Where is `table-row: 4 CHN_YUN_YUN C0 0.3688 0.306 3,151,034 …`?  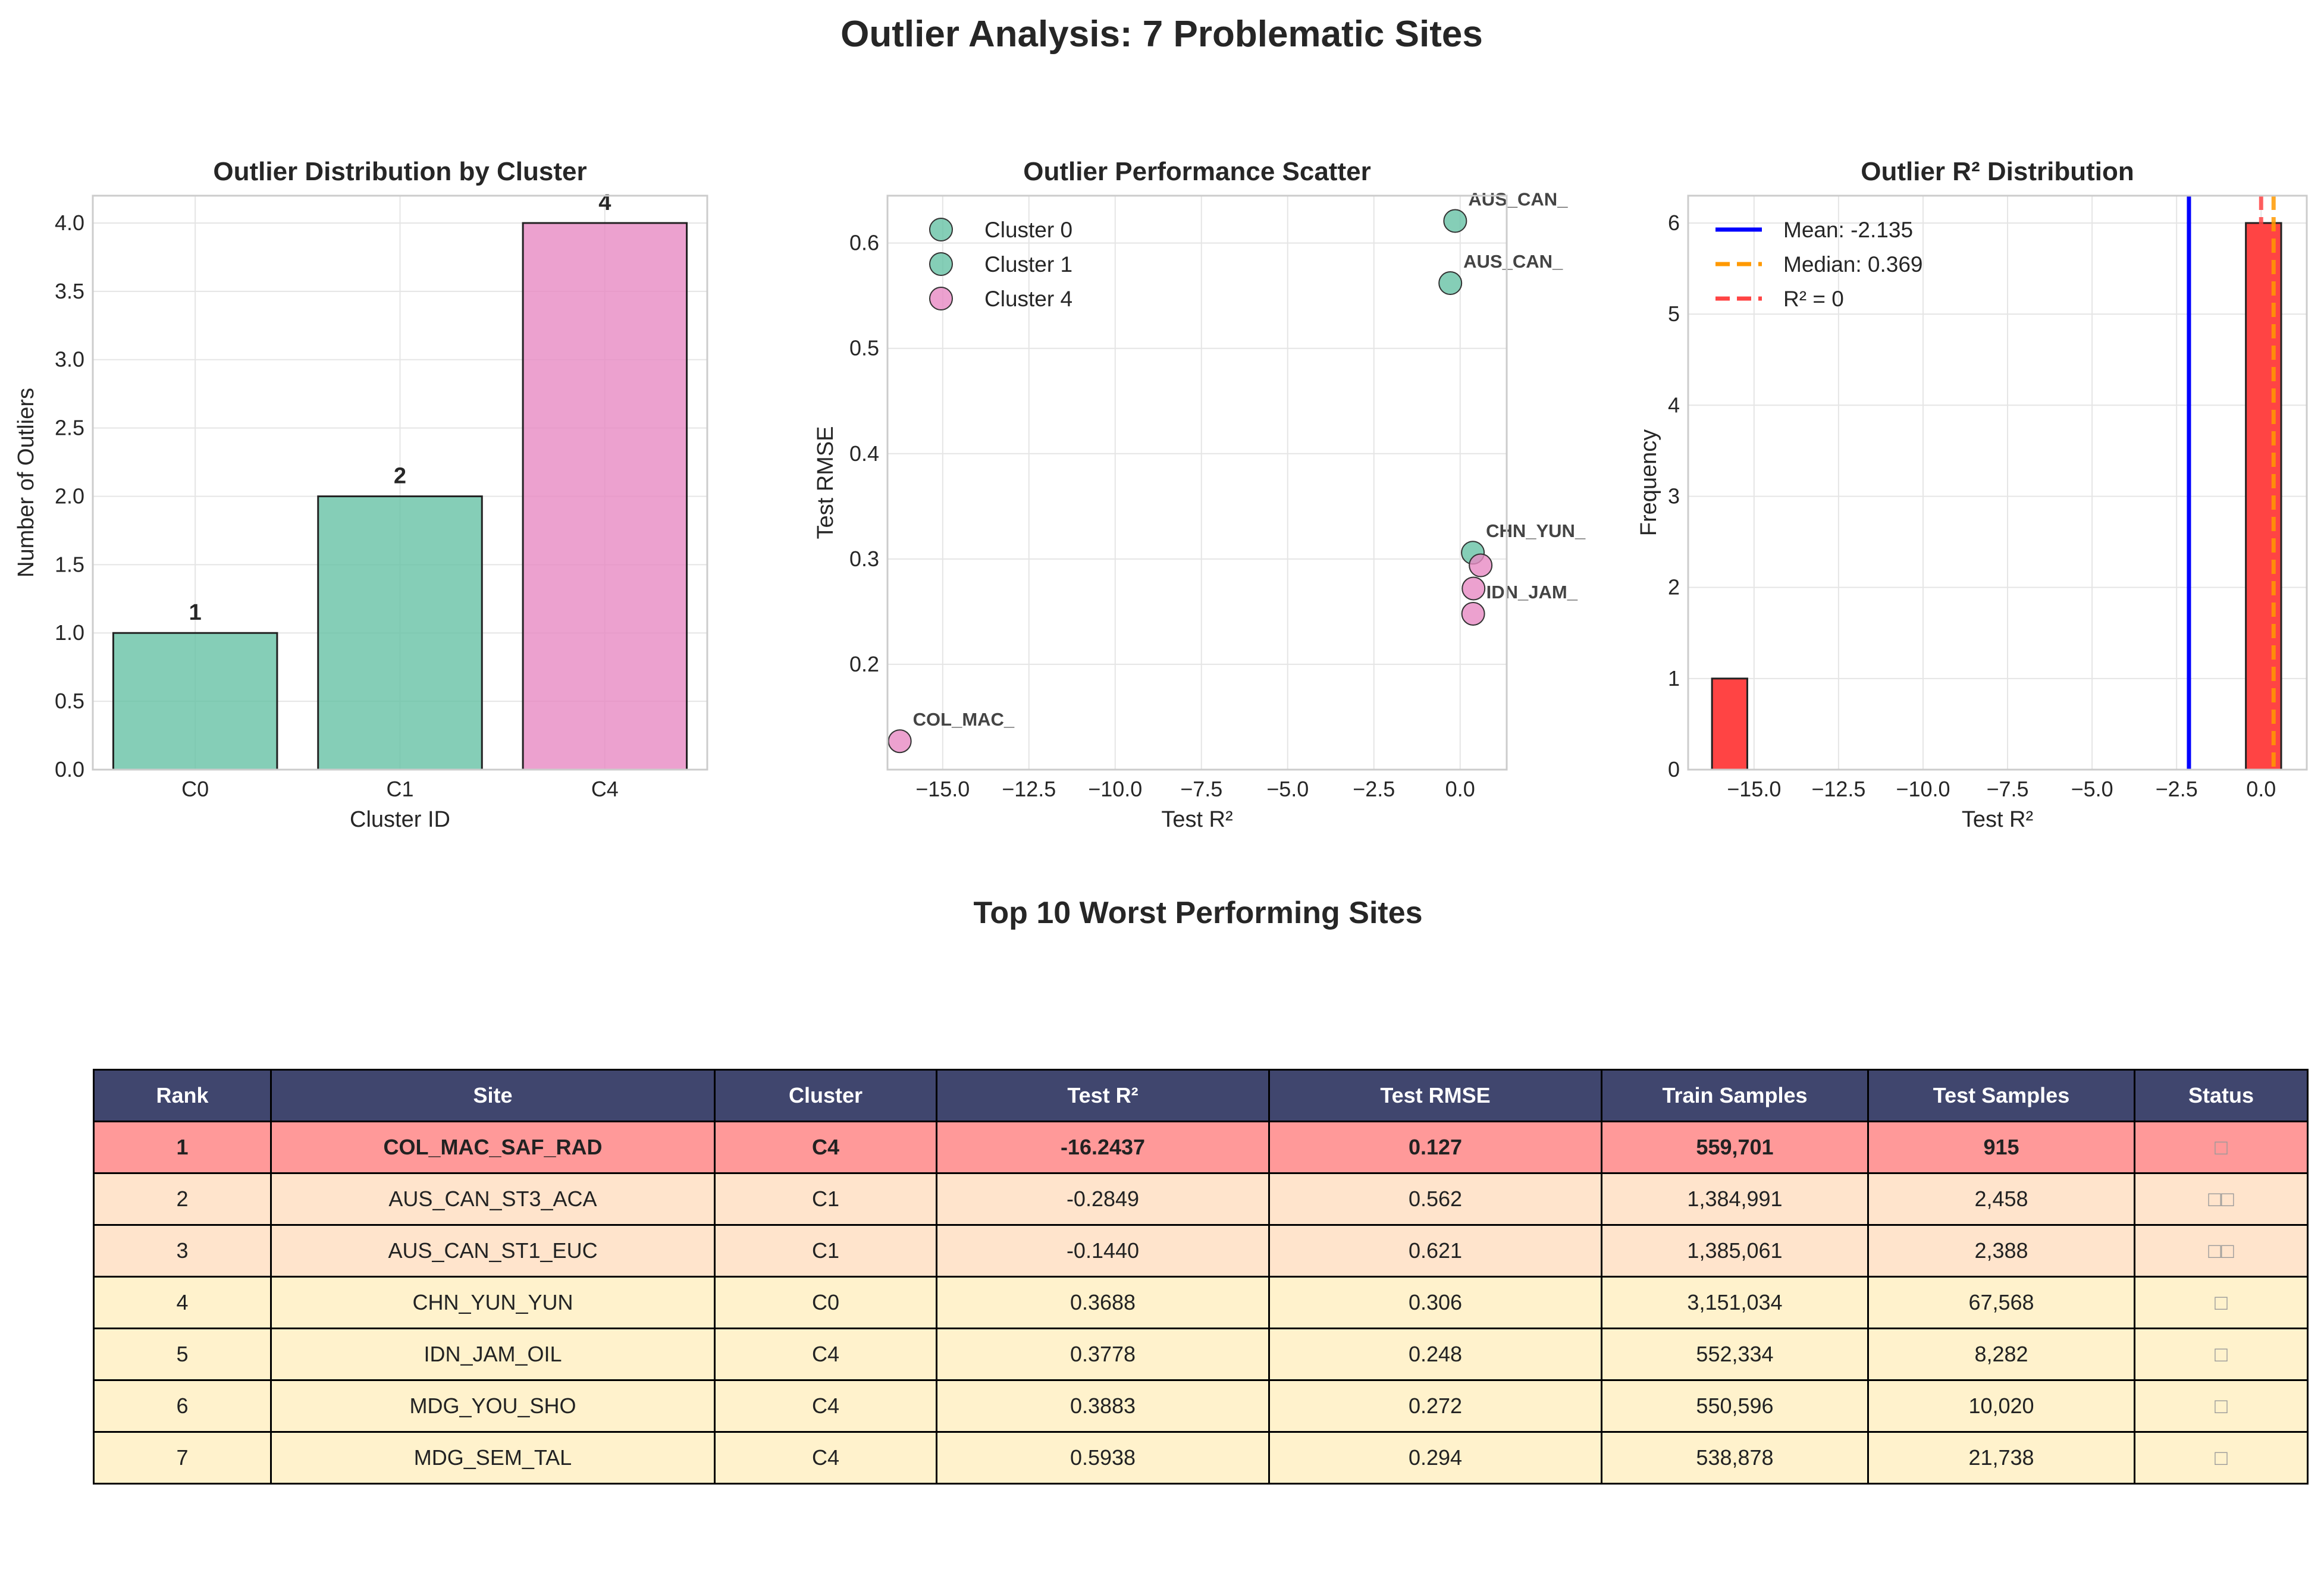
table-row: 4 CHN_YUN_YUN C0 0.3688 0.306 3,151,034 … is located at coordinates (1201, 1302).